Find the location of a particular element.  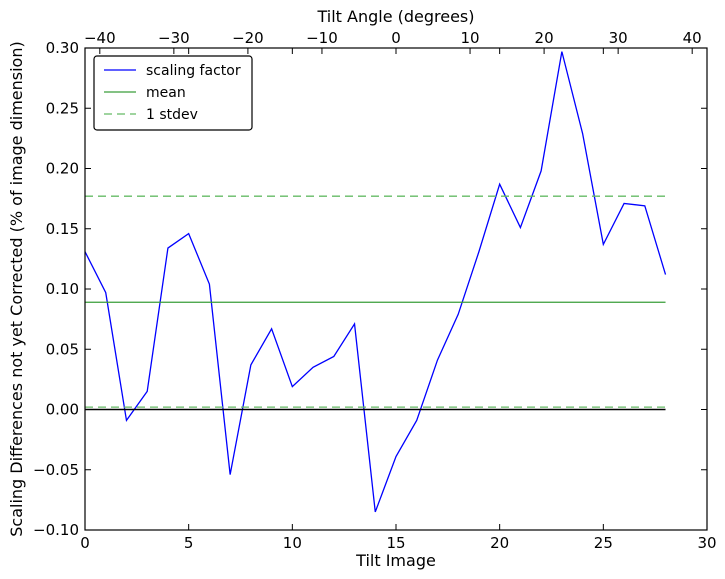

legend-box is located at coordinates (173, 93).